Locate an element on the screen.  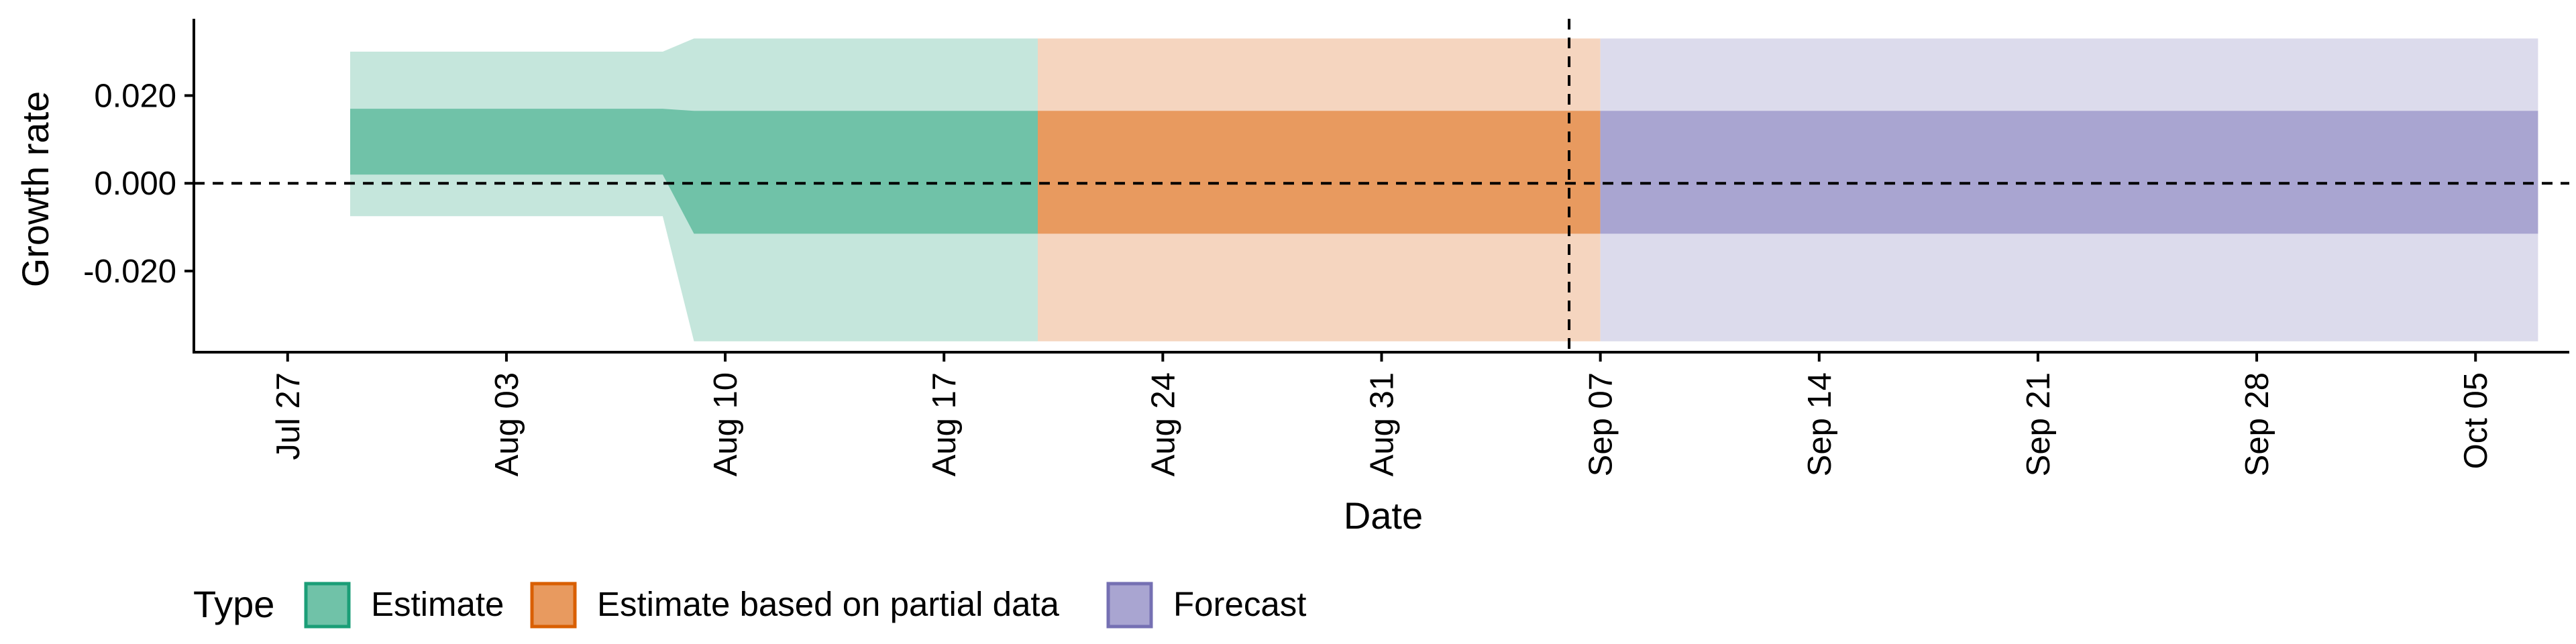
x-tick-label: Sep 07 is located at coordinates (1601, 424).